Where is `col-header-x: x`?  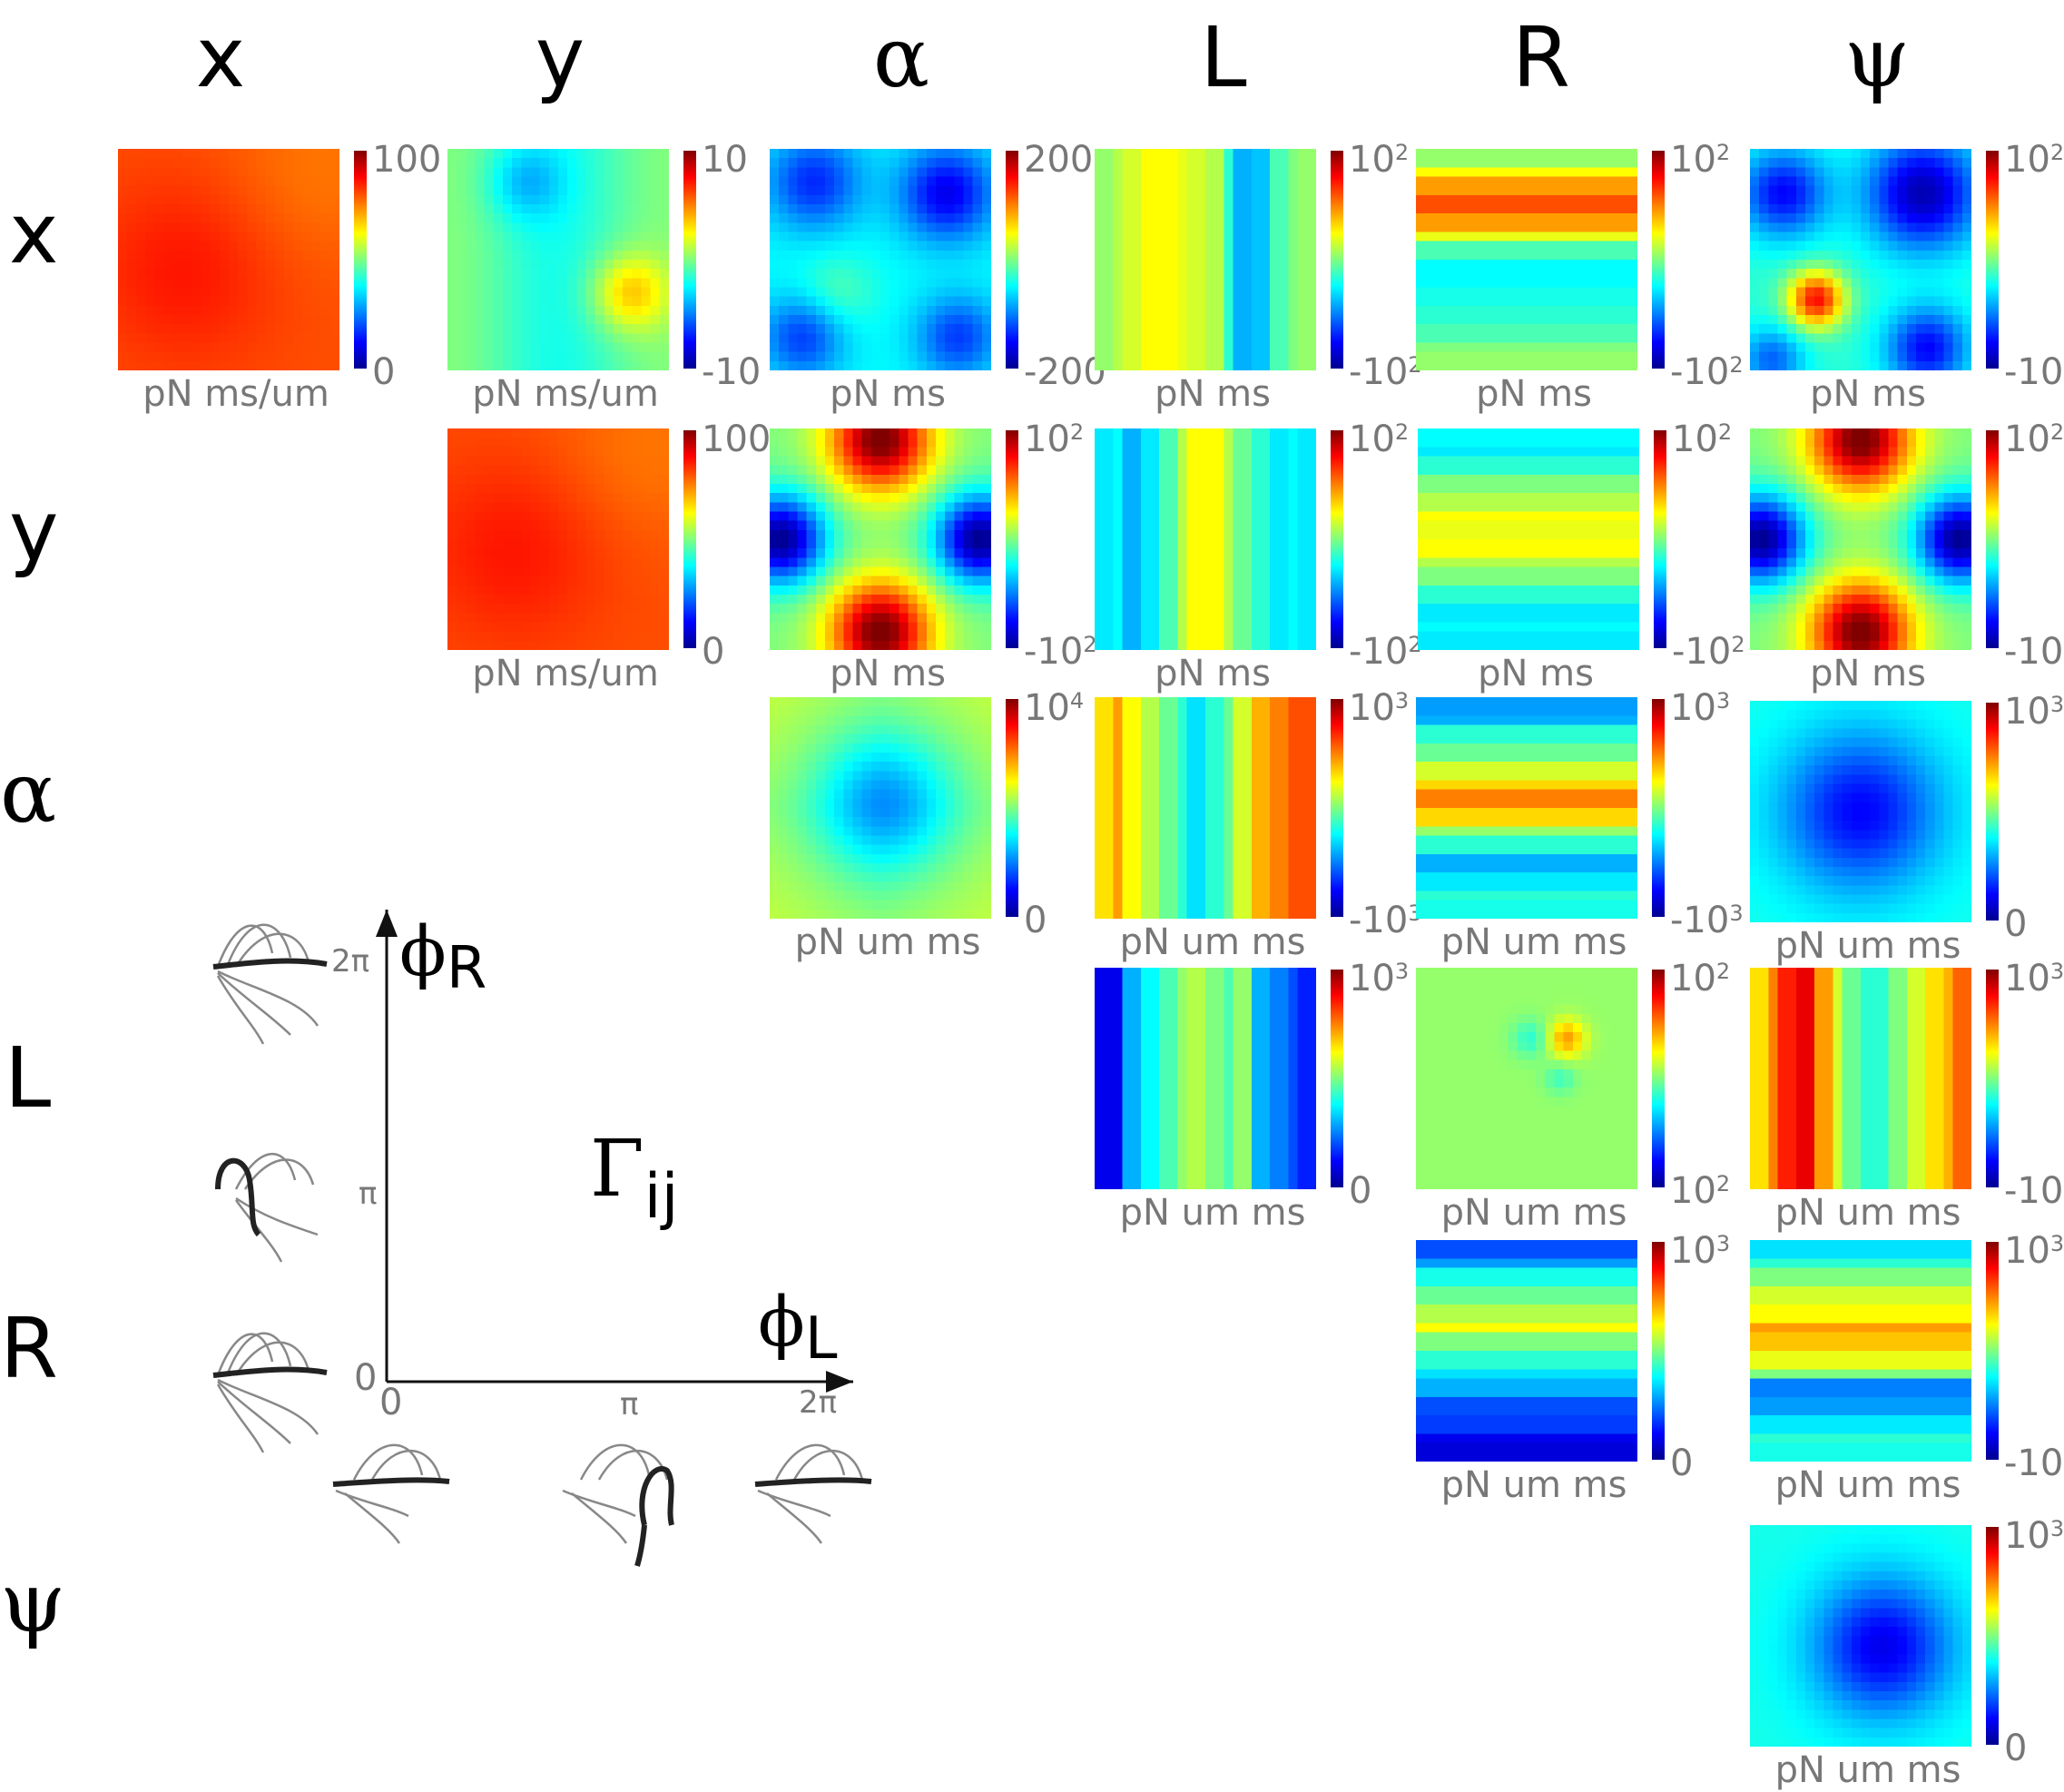 col-header-x: x is located at coordinates (220, 57).